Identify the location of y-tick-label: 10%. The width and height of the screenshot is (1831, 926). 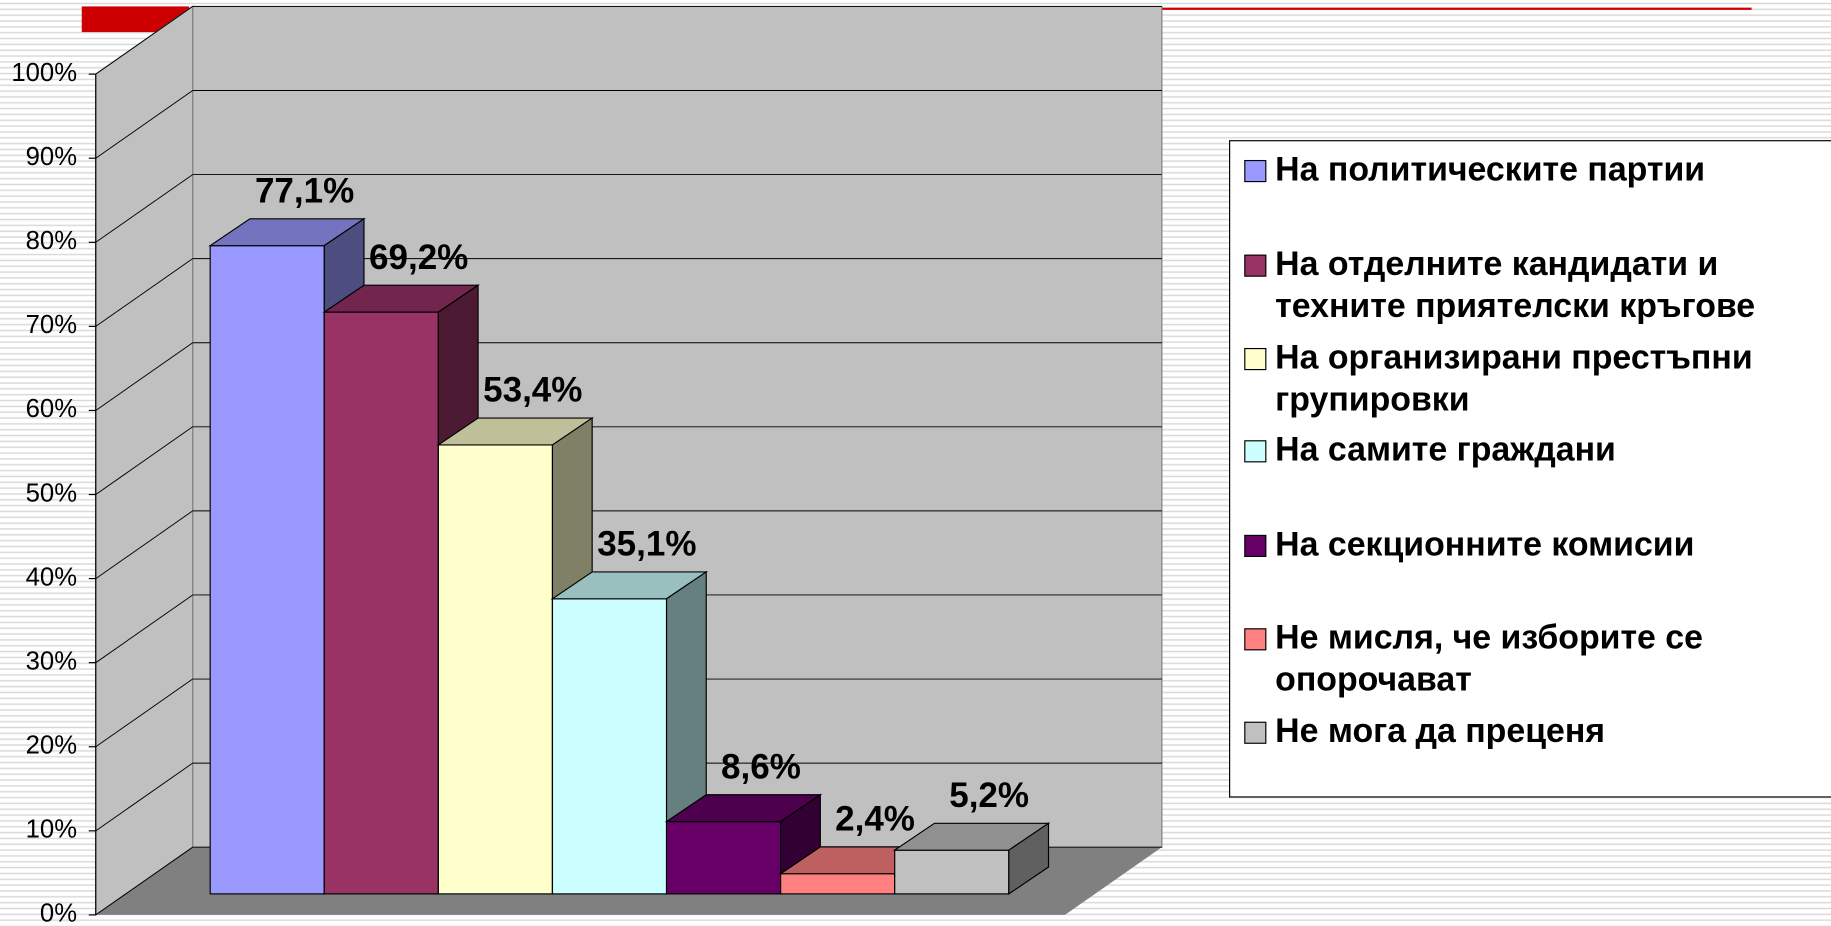
(51, 830).